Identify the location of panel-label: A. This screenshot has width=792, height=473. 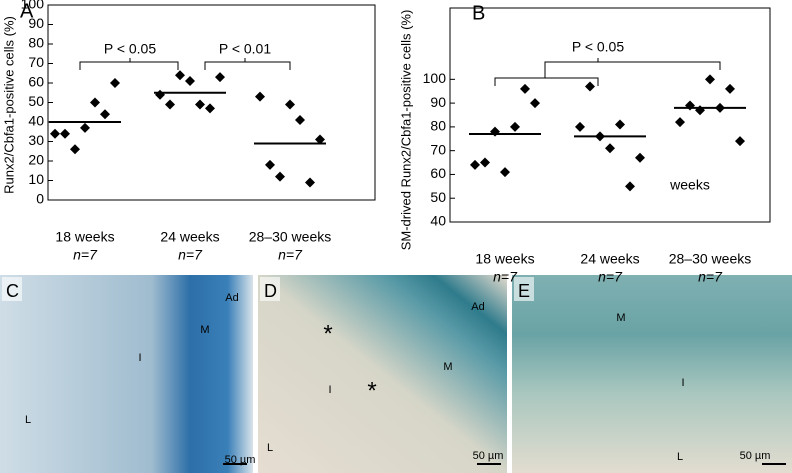
(27, 11).